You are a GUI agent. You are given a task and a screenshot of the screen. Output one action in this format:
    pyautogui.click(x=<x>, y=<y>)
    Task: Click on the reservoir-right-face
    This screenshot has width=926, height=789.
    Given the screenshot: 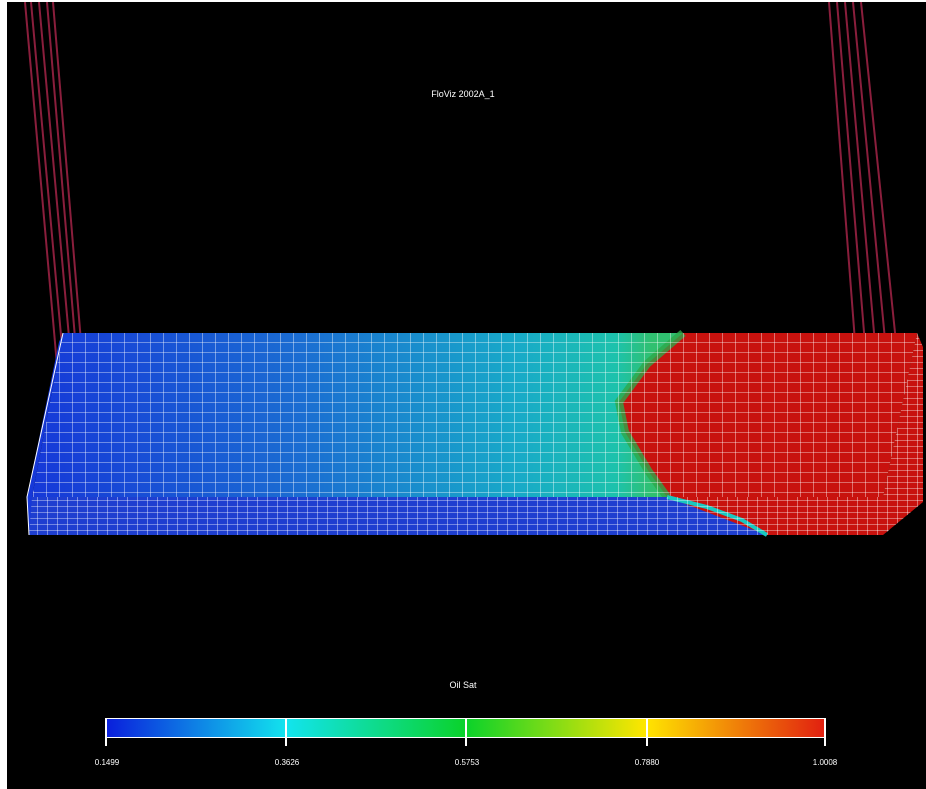 What is the action you would take?
    pyautogui.click(x=903, y=434)
    